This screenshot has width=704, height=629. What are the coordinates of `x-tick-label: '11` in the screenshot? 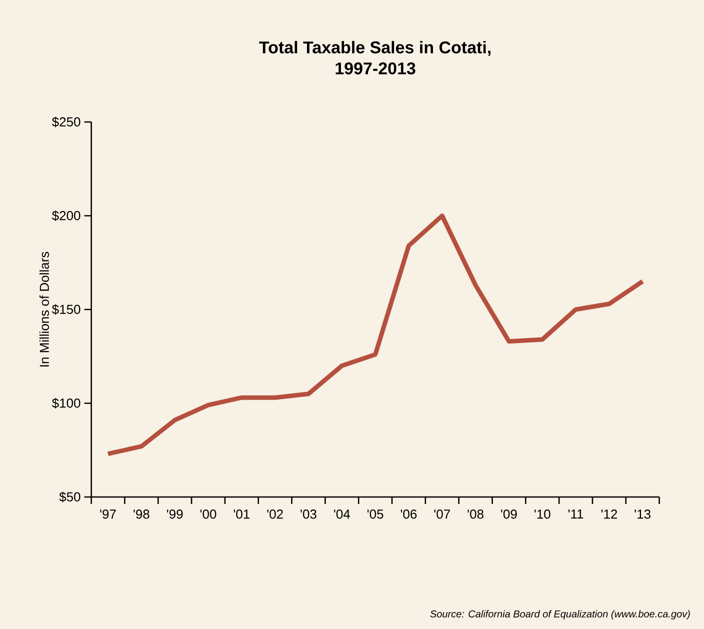 It's located at (576, 514).